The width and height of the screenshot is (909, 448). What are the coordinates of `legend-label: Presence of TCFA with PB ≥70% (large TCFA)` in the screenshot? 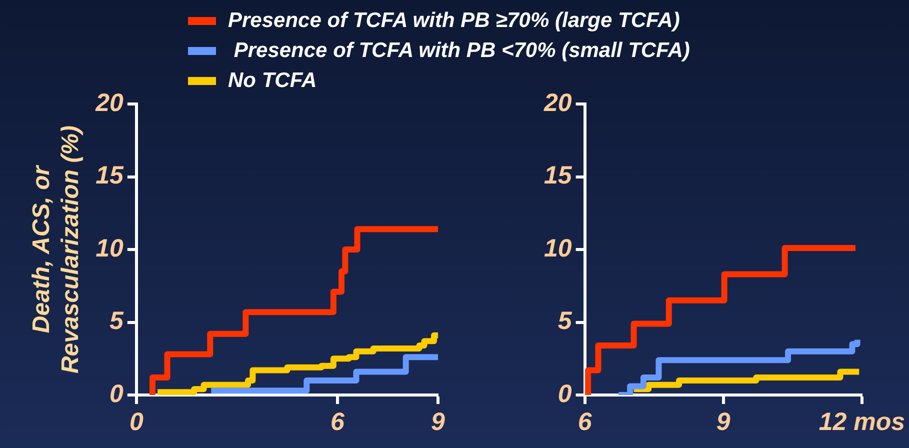 It's located at (454, 20).